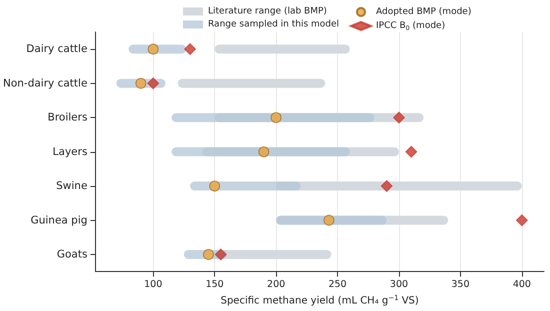 The width and height of the screenshot is (550, 311). I want to click on legend-label: Literature range (lab BMP), so click(267, 11).